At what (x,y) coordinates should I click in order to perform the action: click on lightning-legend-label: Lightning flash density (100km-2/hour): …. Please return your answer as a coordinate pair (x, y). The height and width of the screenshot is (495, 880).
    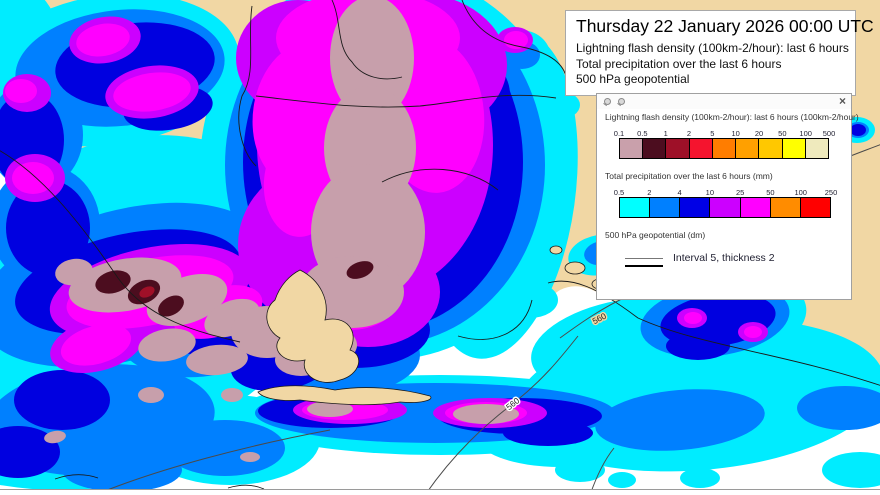
    Looking at the image, I should click on (732, 117).